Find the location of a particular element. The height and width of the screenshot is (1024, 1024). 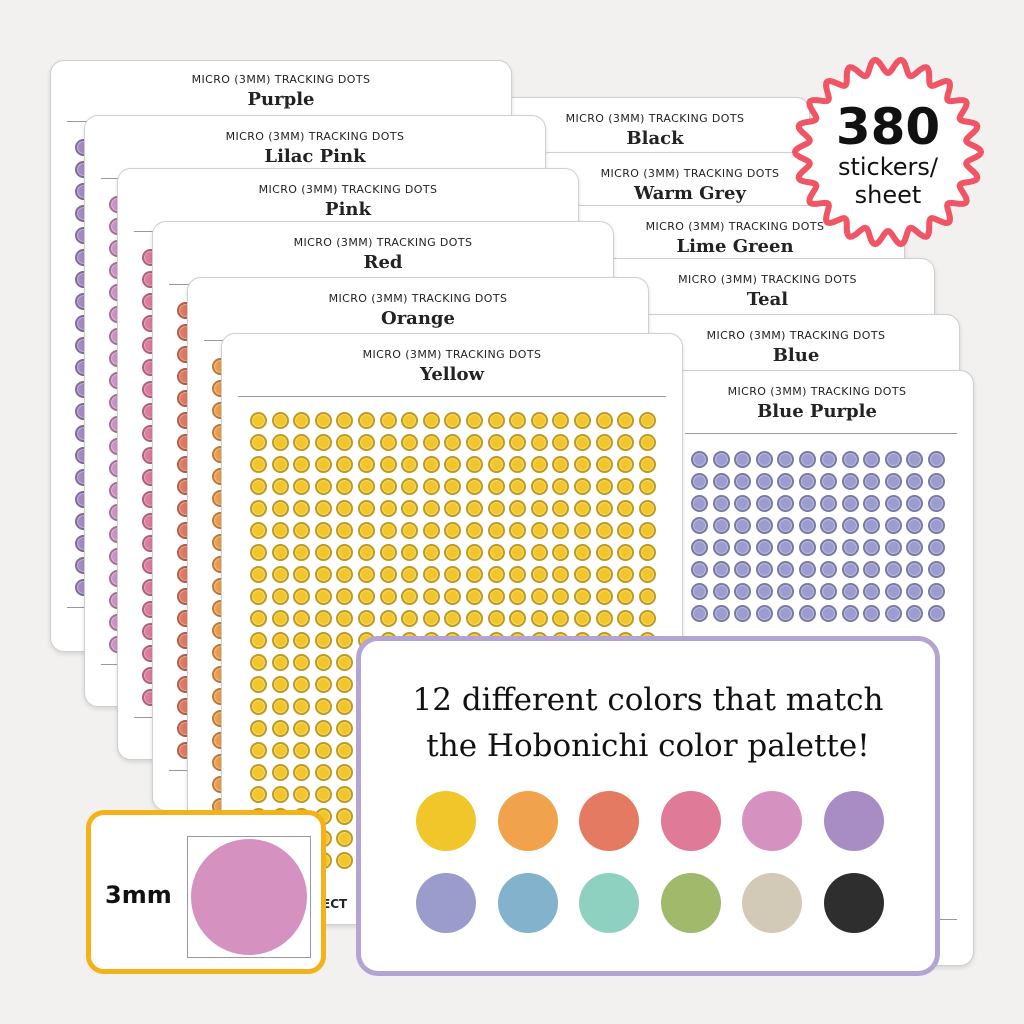

swatch-pink is located at coordinates (690, 821).